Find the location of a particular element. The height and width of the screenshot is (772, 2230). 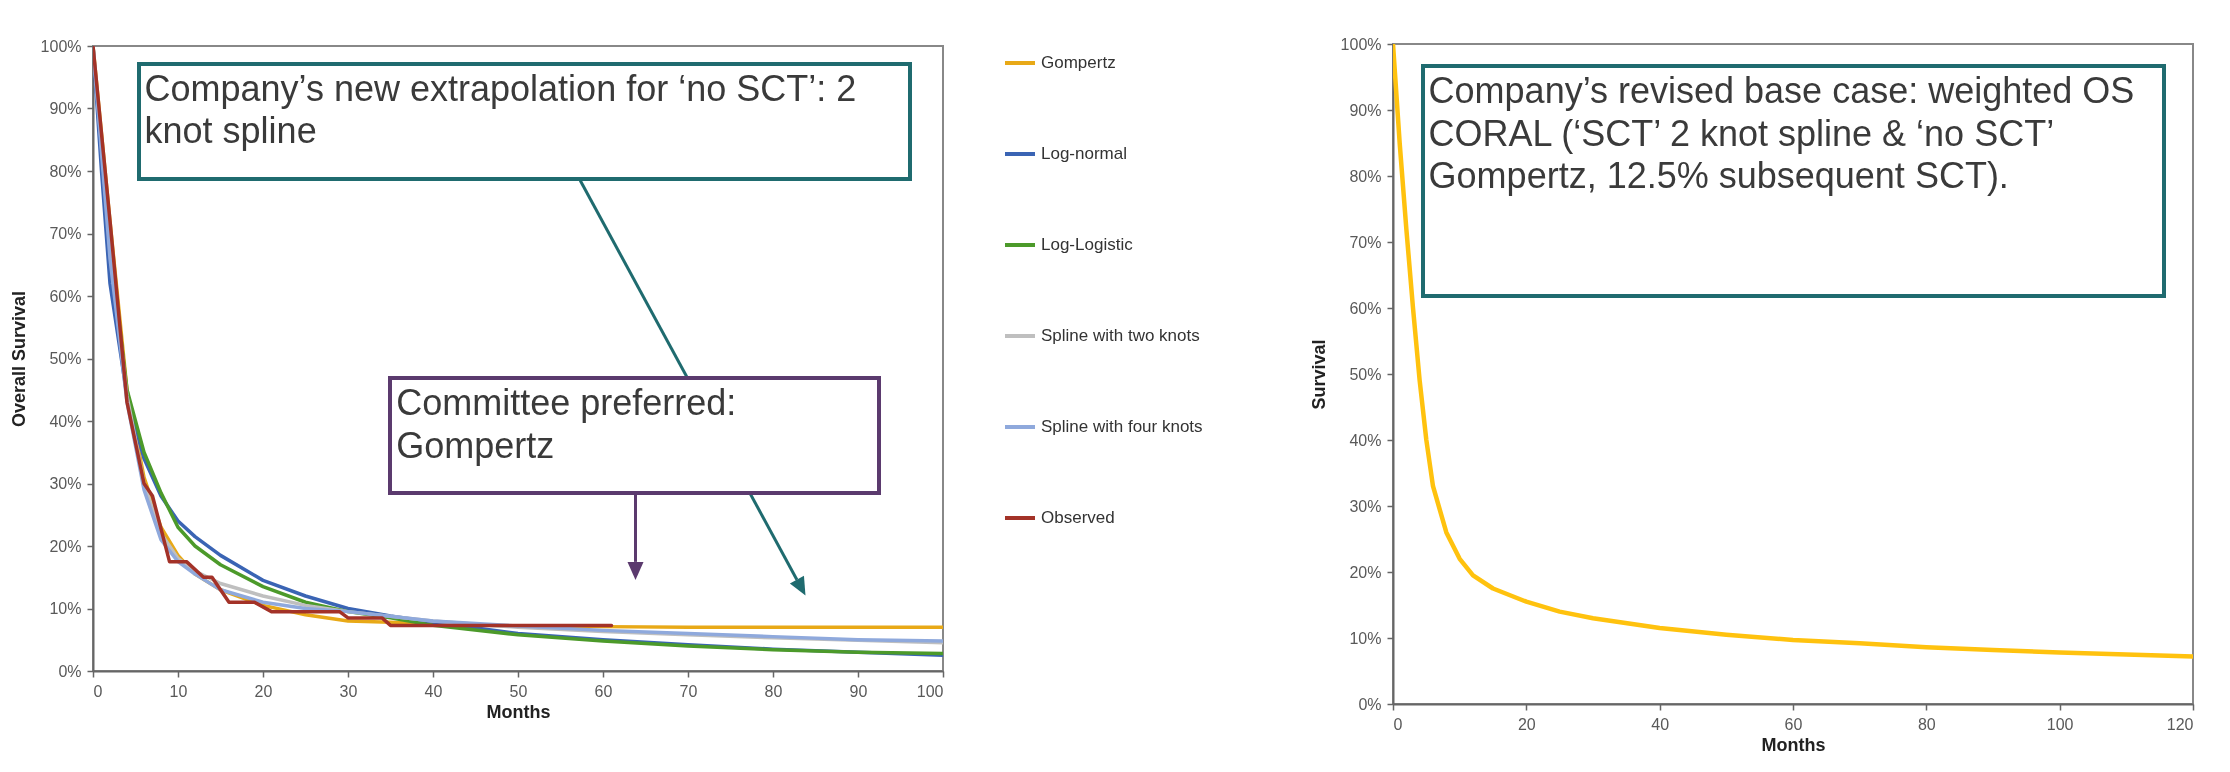

legend-label: Log-Logistic is located at coordinates (1087, 244).